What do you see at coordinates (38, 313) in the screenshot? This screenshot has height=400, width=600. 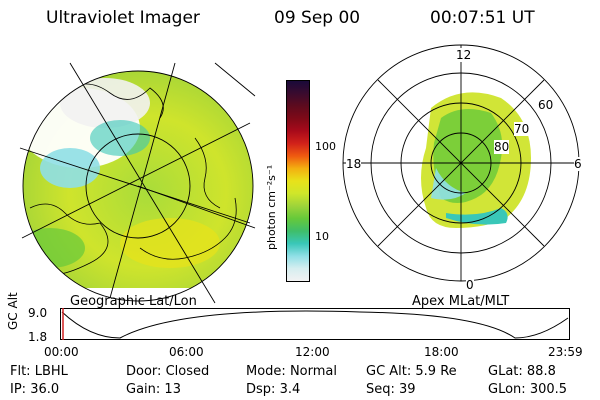 I see `timeline-ytick-top: 9.0` at bounding box center [38, 313].